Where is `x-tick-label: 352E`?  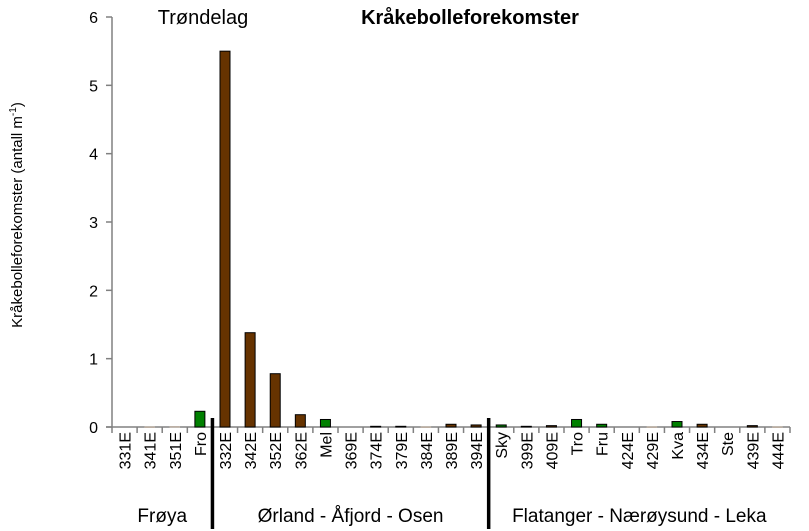 x-tick-label: 352E is located at coordinates (276, 450).